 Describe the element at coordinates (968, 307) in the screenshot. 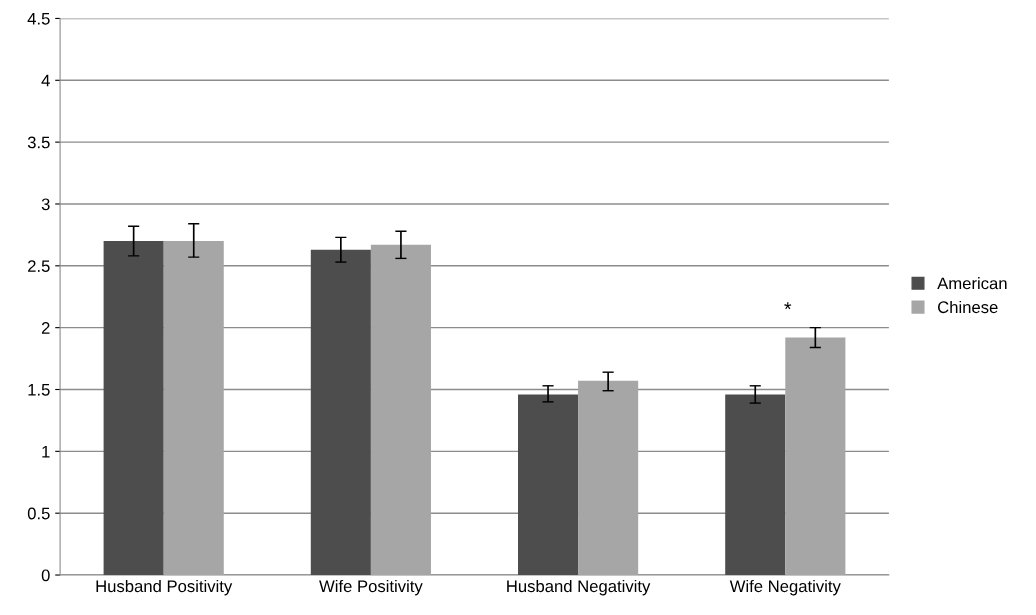

I see `legend-label: Chinese` at that location.